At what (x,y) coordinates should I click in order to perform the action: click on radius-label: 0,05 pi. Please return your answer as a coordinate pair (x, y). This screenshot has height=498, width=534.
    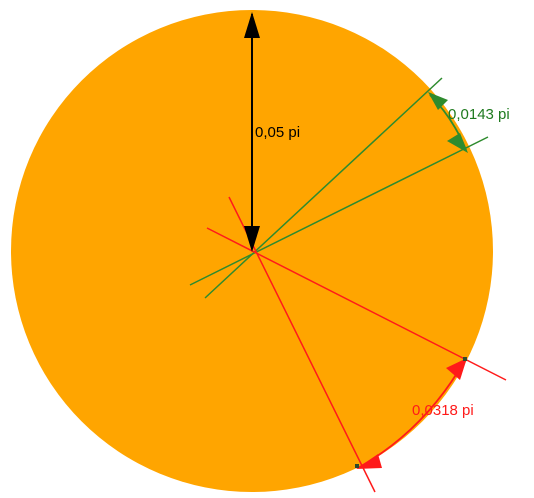
    Looking at the image, I should click on (277, 132).